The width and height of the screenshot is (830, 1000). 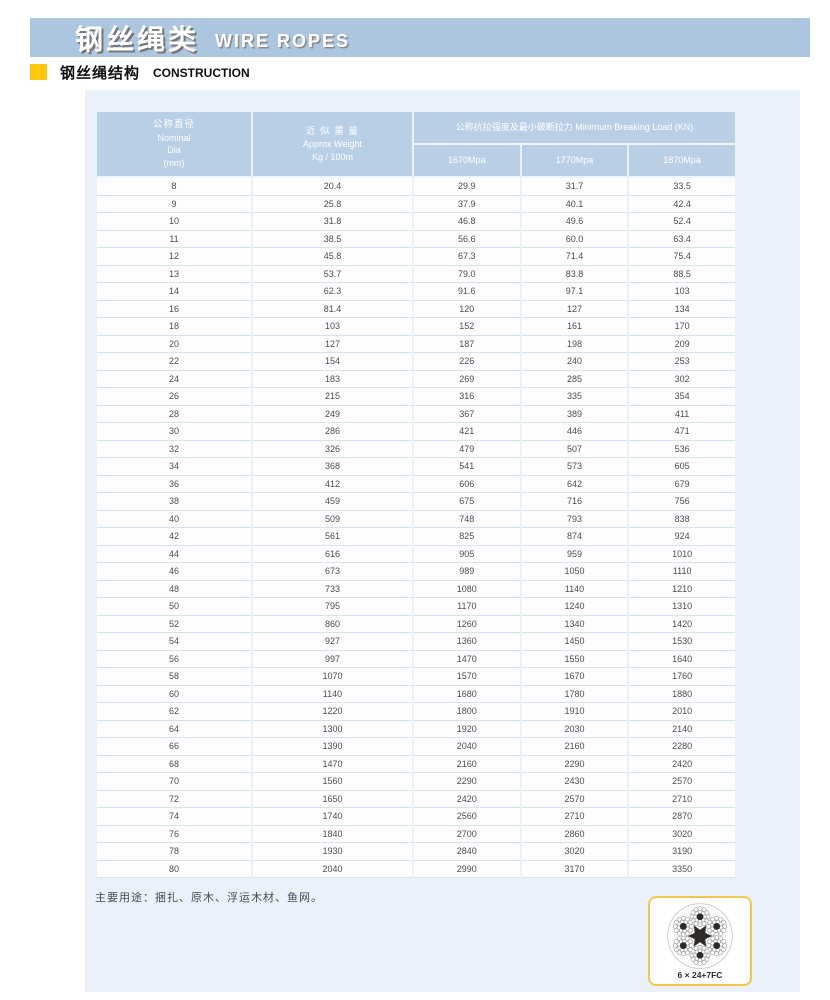 I want to click on table-row: 70 1560 2290 2430 2570, so click(x=416, y=782).